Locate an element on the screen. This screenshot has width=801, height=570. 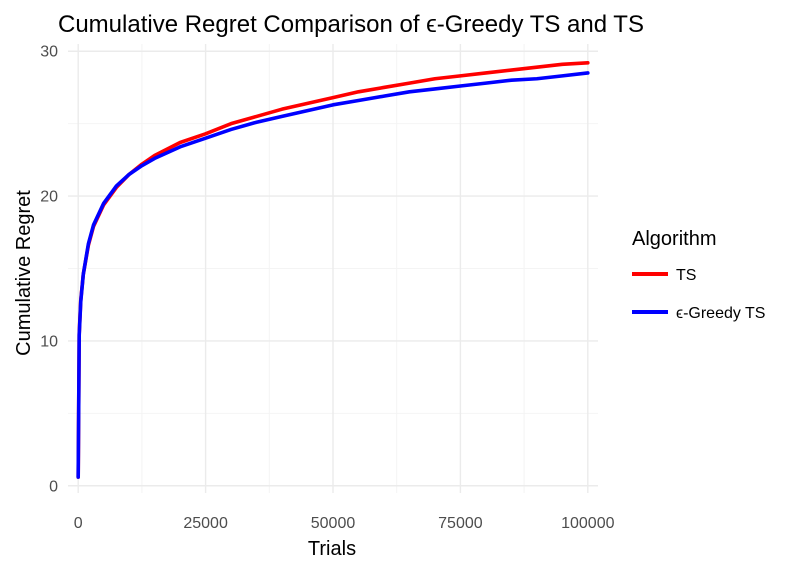
legend-label-1: ϵ-Greedy TS is located at coordinates (720, 313).